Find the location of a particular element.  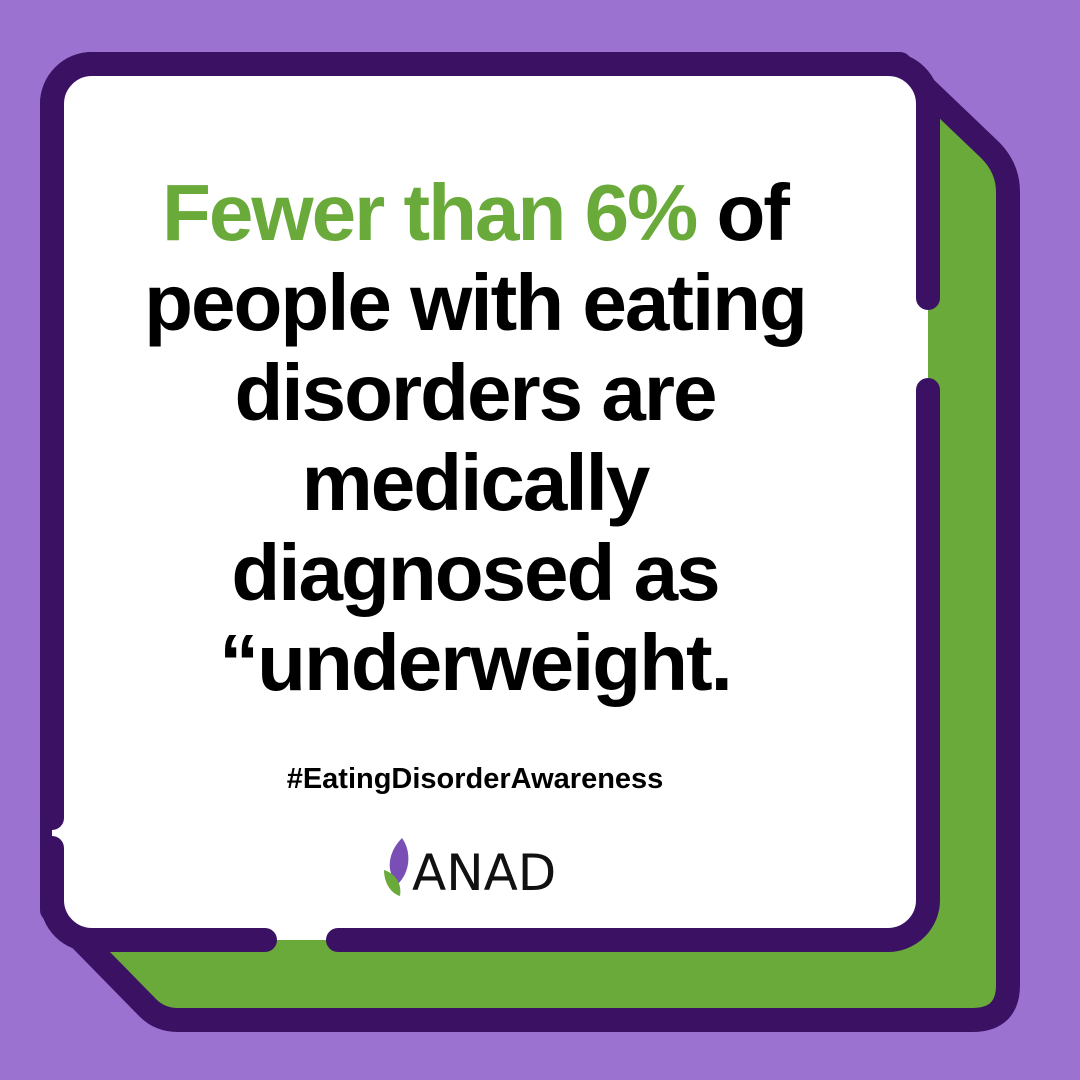

headline-line: “underweight. is located at coordinates (475, 662).